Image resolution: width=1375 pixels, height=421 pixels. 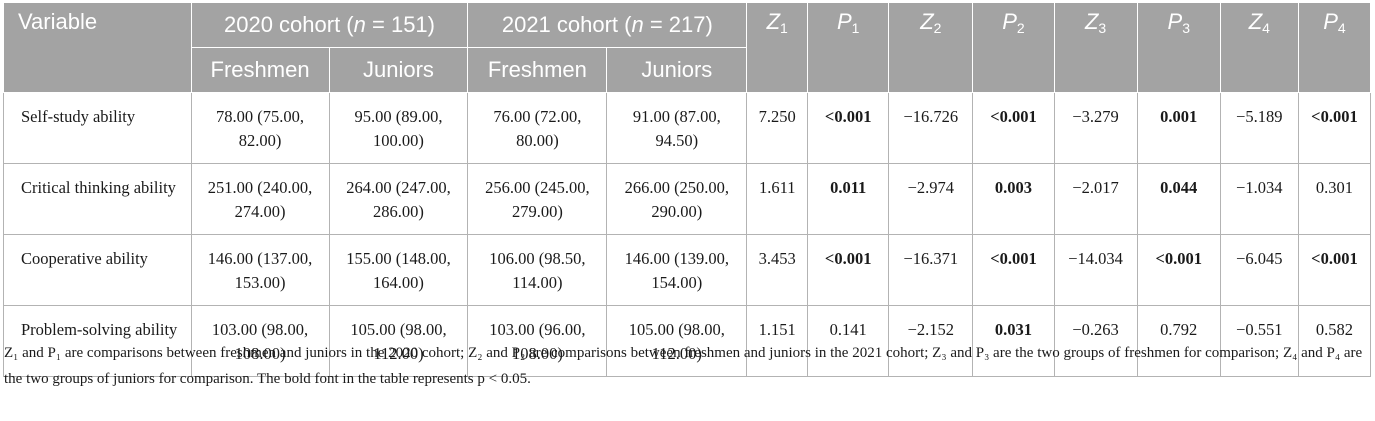 What do you see at coordinates (537, 341) in the screenshot?
I see `cell-freshmen-2021: 103.00 (96.00, 108.00)` at bounding box center [537, 341].